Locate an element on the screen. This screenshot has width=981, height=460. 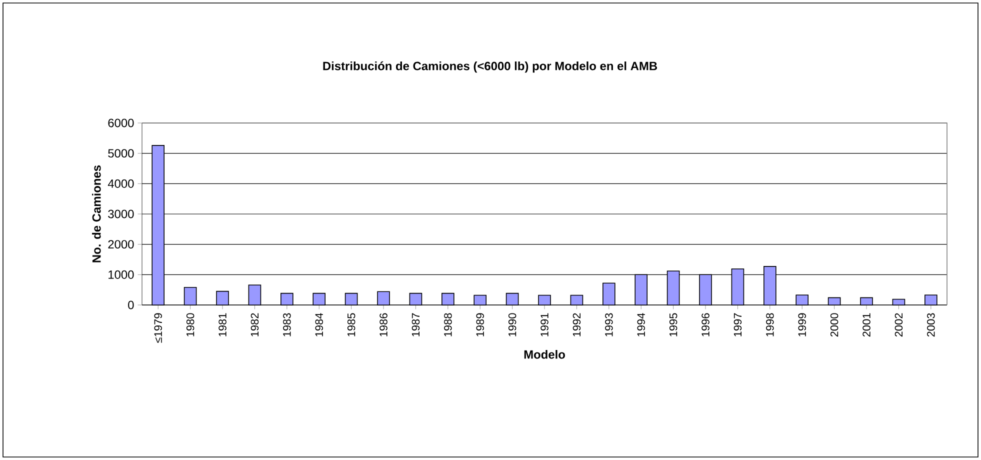
x-tick-label: 1996 is located at coordinates (706, 324).